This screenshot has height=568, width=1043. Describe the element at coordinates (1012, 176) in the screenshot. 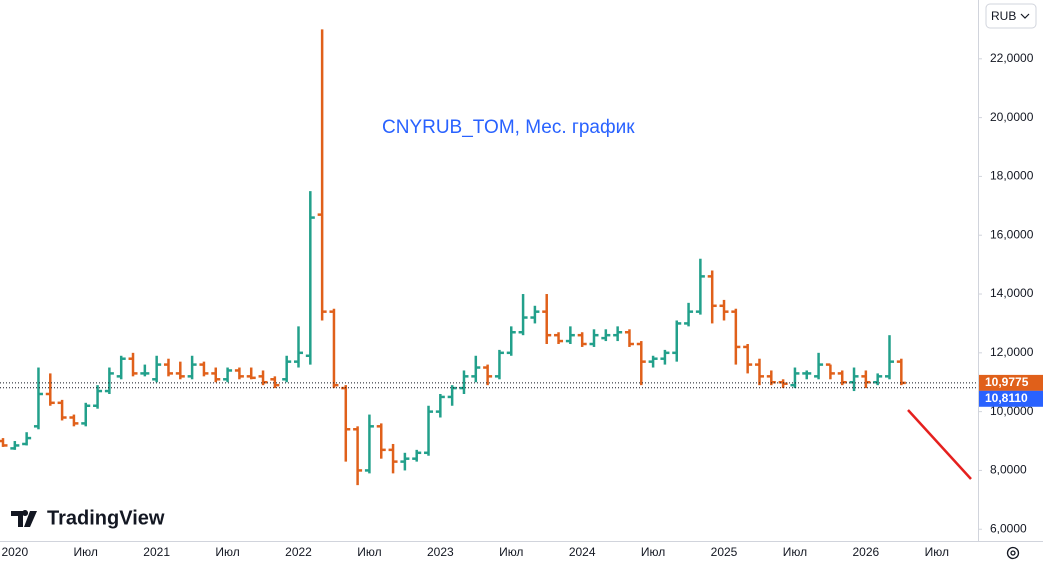

I see `y-tick-label: 18,0000` at that location.